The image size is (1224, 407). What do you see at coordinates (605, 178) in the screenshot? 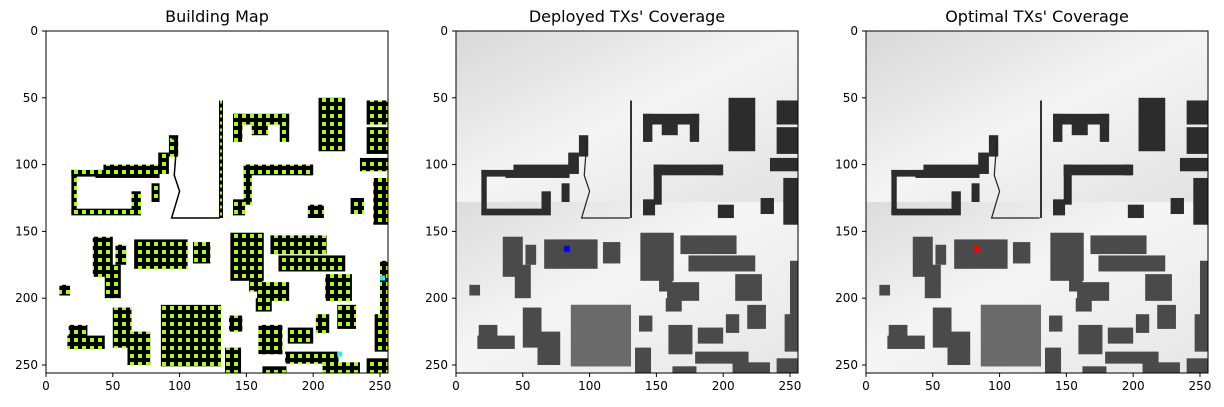
I see `building-outline` at bounding box center [605, 178].